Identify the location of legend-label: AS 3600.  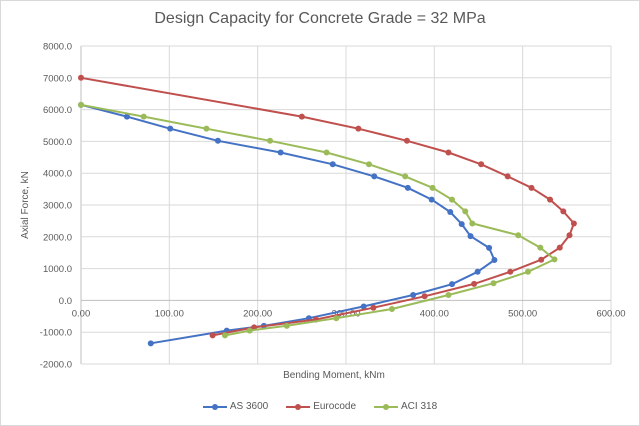
(249, 406).